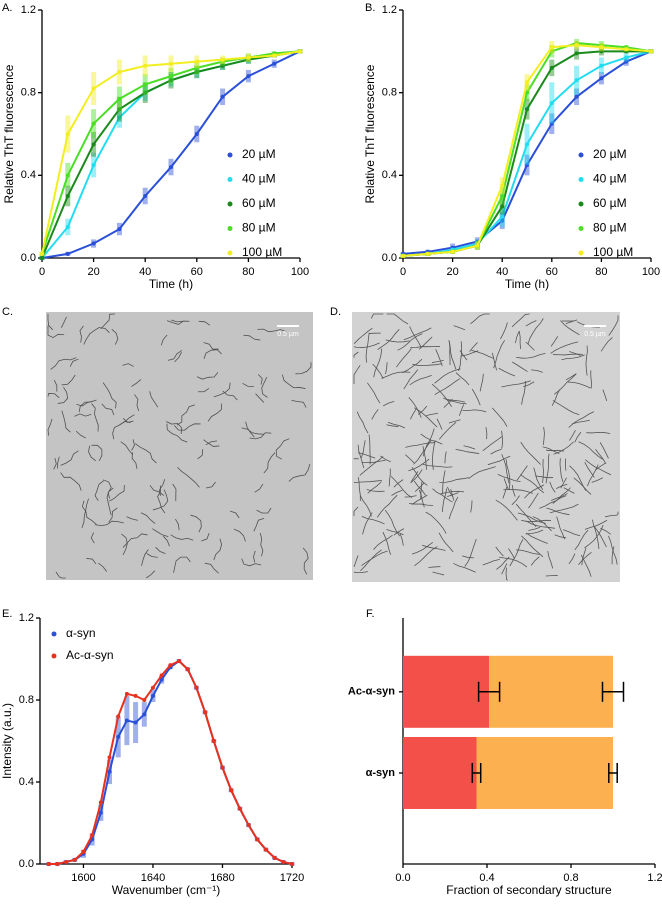 Image resolution: width=662 pixels, height=907 pixels. I want to click on x-tick-label: 60, so click(197, 272).